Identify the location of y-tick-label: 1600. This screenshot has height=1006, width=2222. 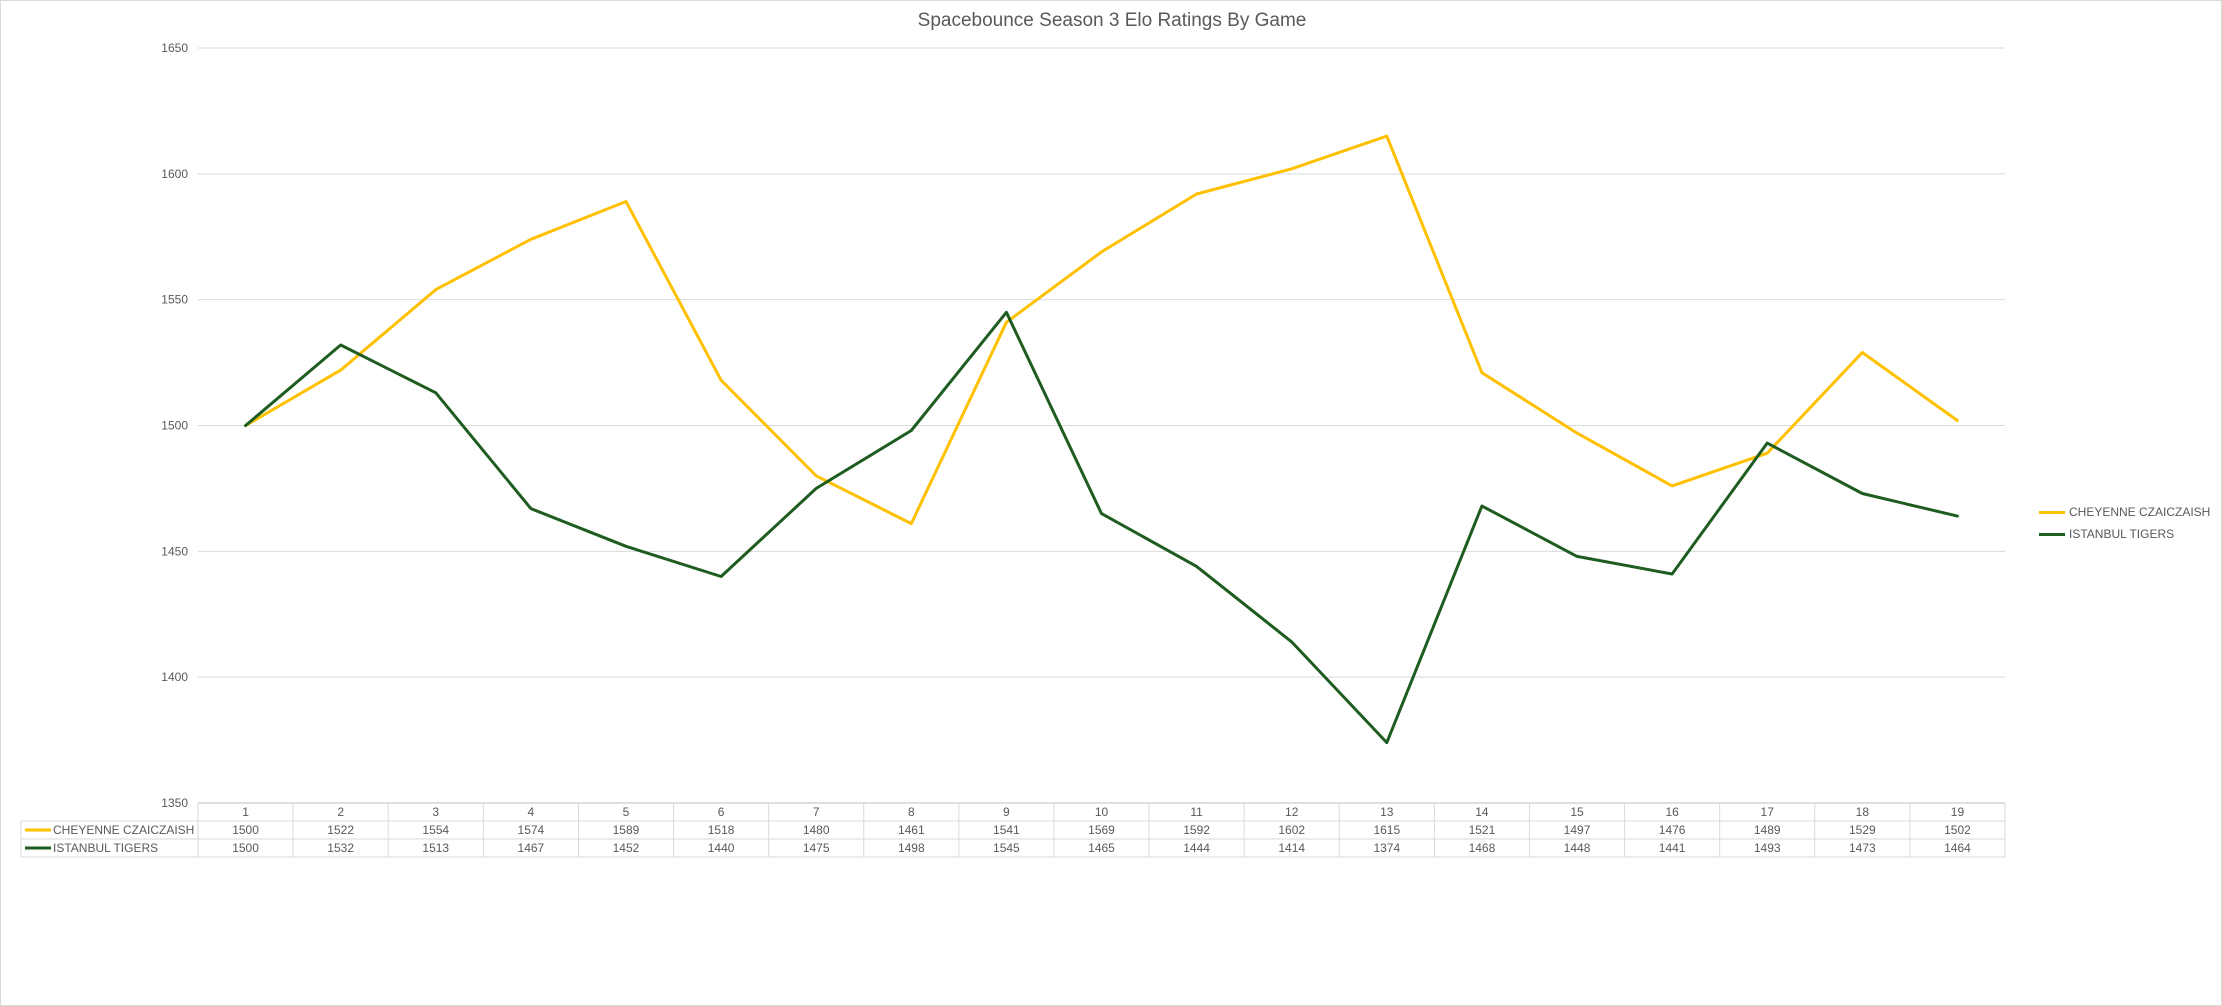
(174, 174).